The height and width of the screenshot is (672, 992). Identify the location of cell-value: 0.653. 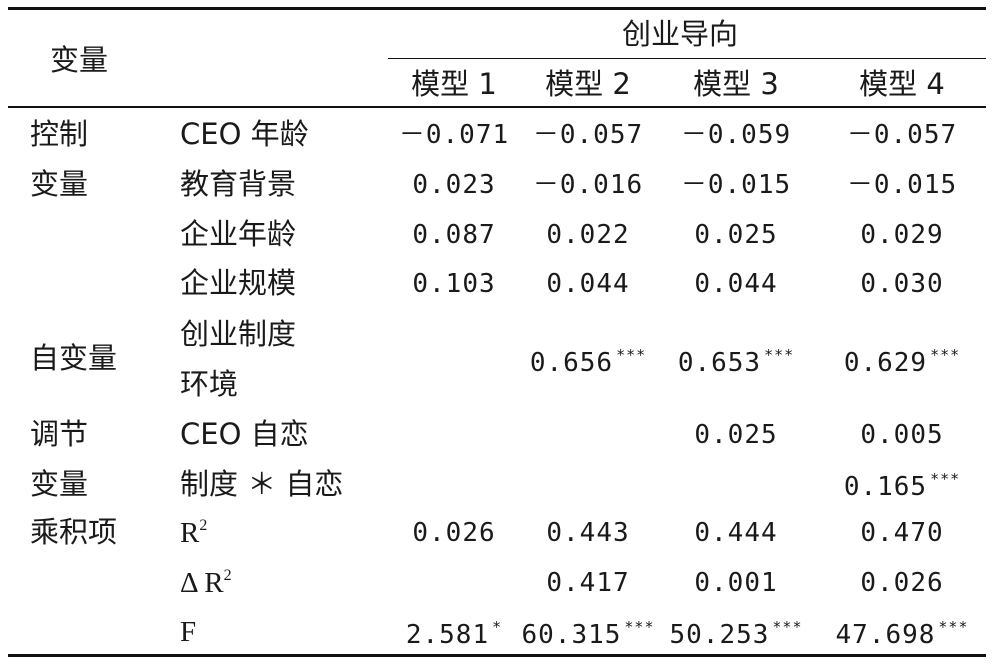
(719, 363).